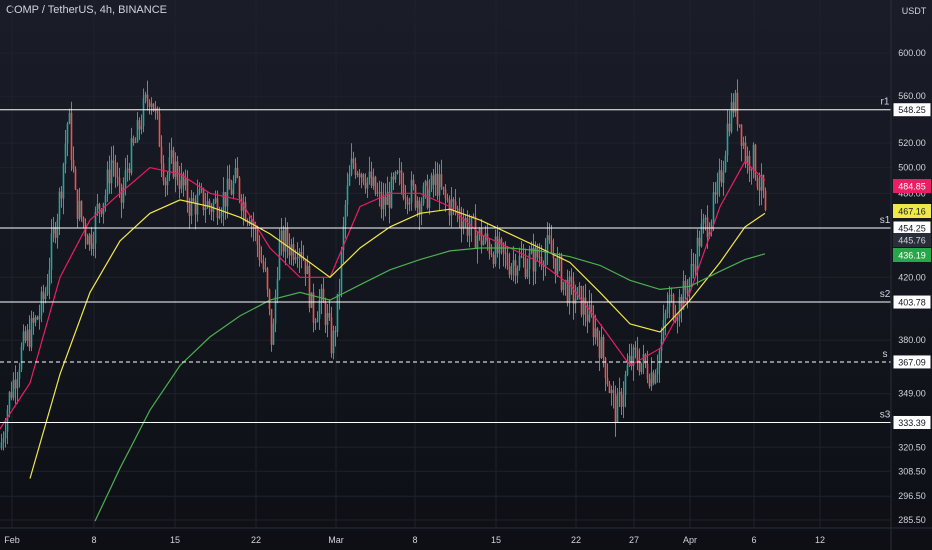 The width and height of the screenshot is (932, 550). What do you see at coordinates (912, 471) in the screenshot?
I see `price-tick-label: 308.50` at bounding box center [912, 471].